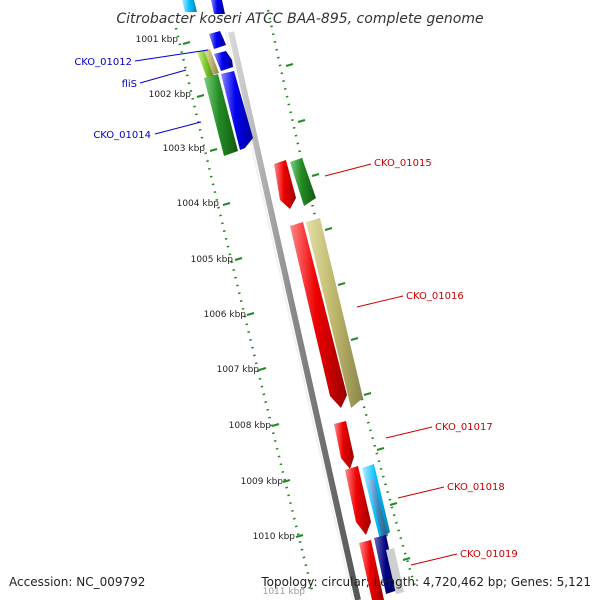 This screenshot has height=600, width=600. I want to click on accession-text: Accession: NC_009792, so click(77, 582).